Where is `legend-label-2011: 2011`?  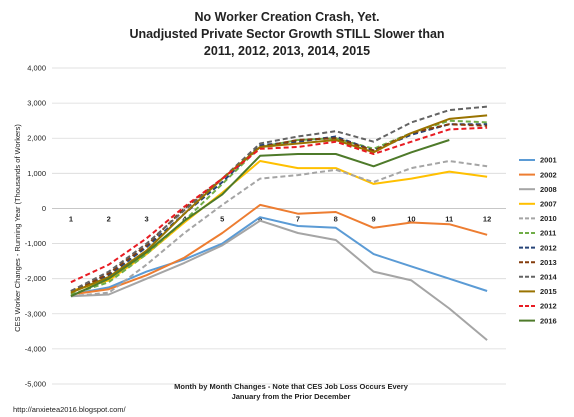 legend-label-2011: 2011 is located at coordinates (548, 233).